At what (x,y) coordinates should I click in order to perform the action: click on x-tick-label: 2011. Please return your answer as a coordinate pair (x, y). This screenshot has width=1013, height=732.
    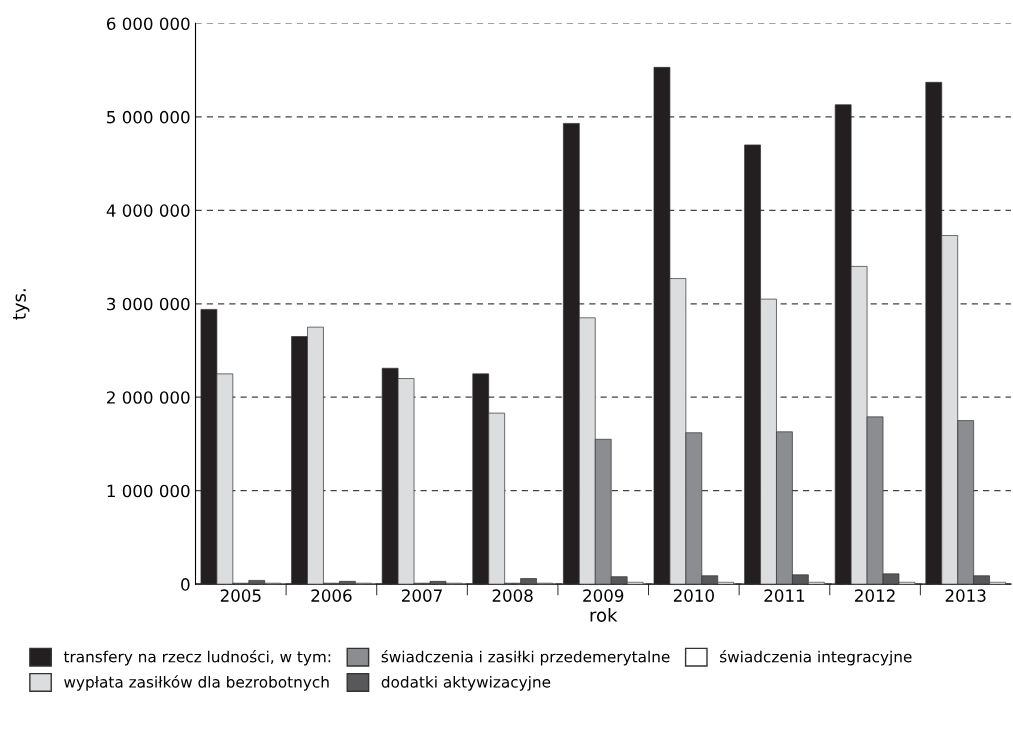
    Looking at the image, I should click on (784, 595).